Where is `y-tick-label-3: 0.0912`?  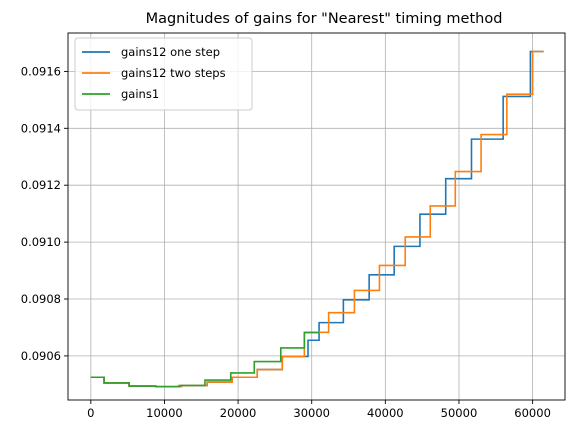
y-tick-label-3: 0.0912 is located at coordinates (41, 185).